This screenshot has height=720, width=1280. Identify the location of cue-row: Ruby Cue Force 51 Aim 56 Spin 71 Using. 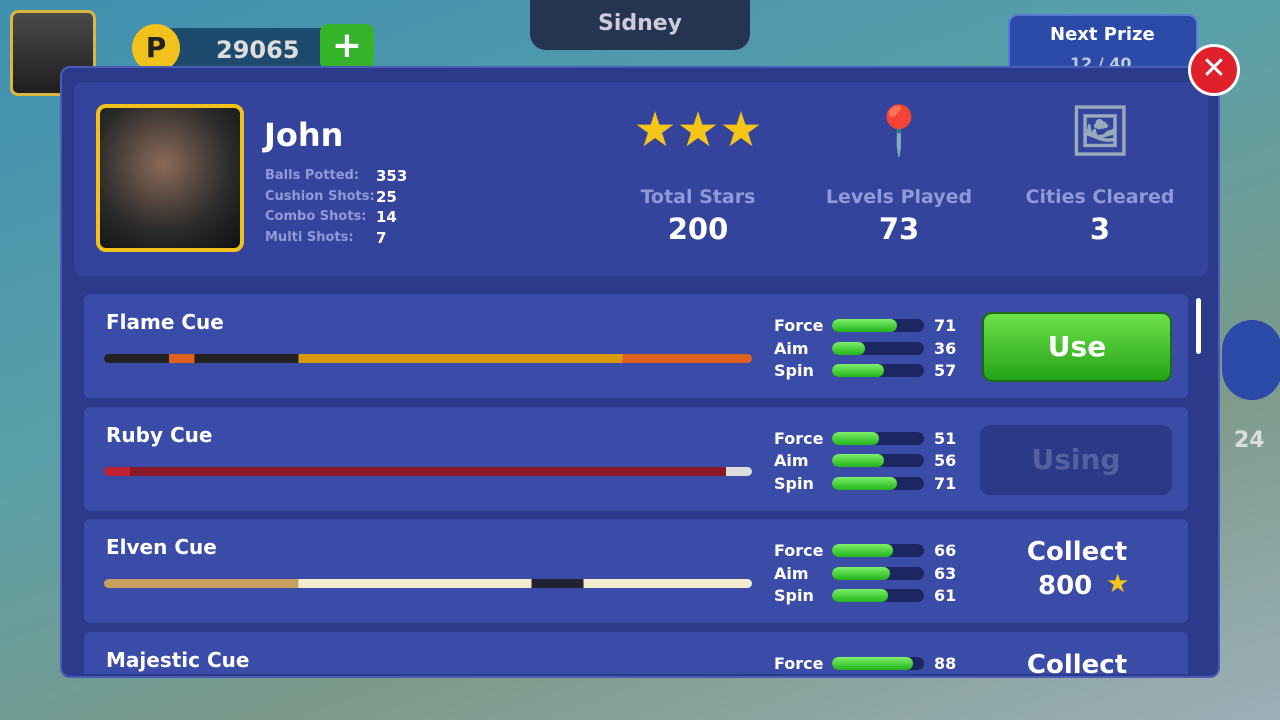
(636, 458).